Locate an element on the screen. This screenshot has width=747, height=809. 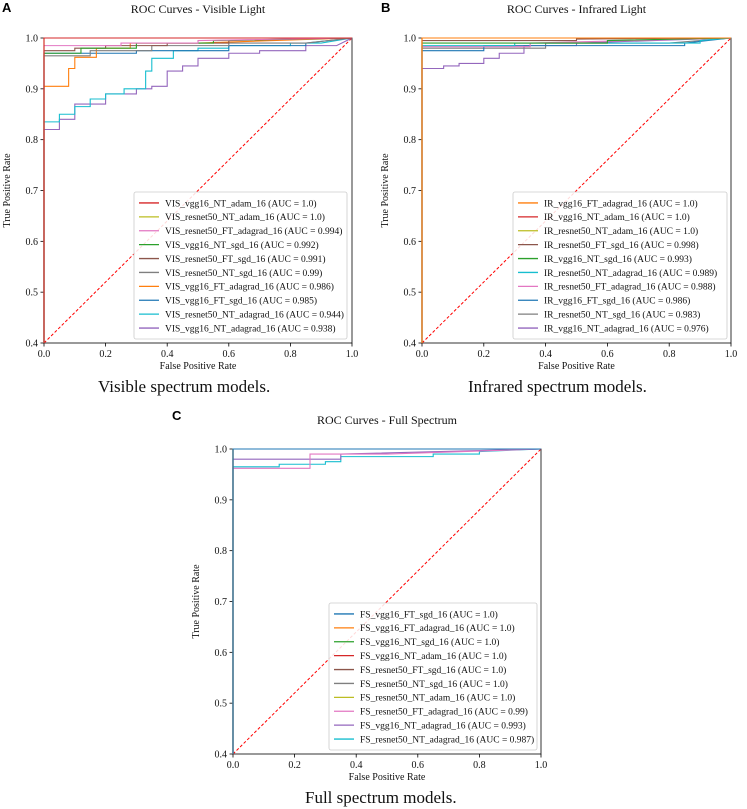
legend-entry: VIS_resnet50_NT_adam_16 (AUC = 1.0) is located at coordinates (245, 217).